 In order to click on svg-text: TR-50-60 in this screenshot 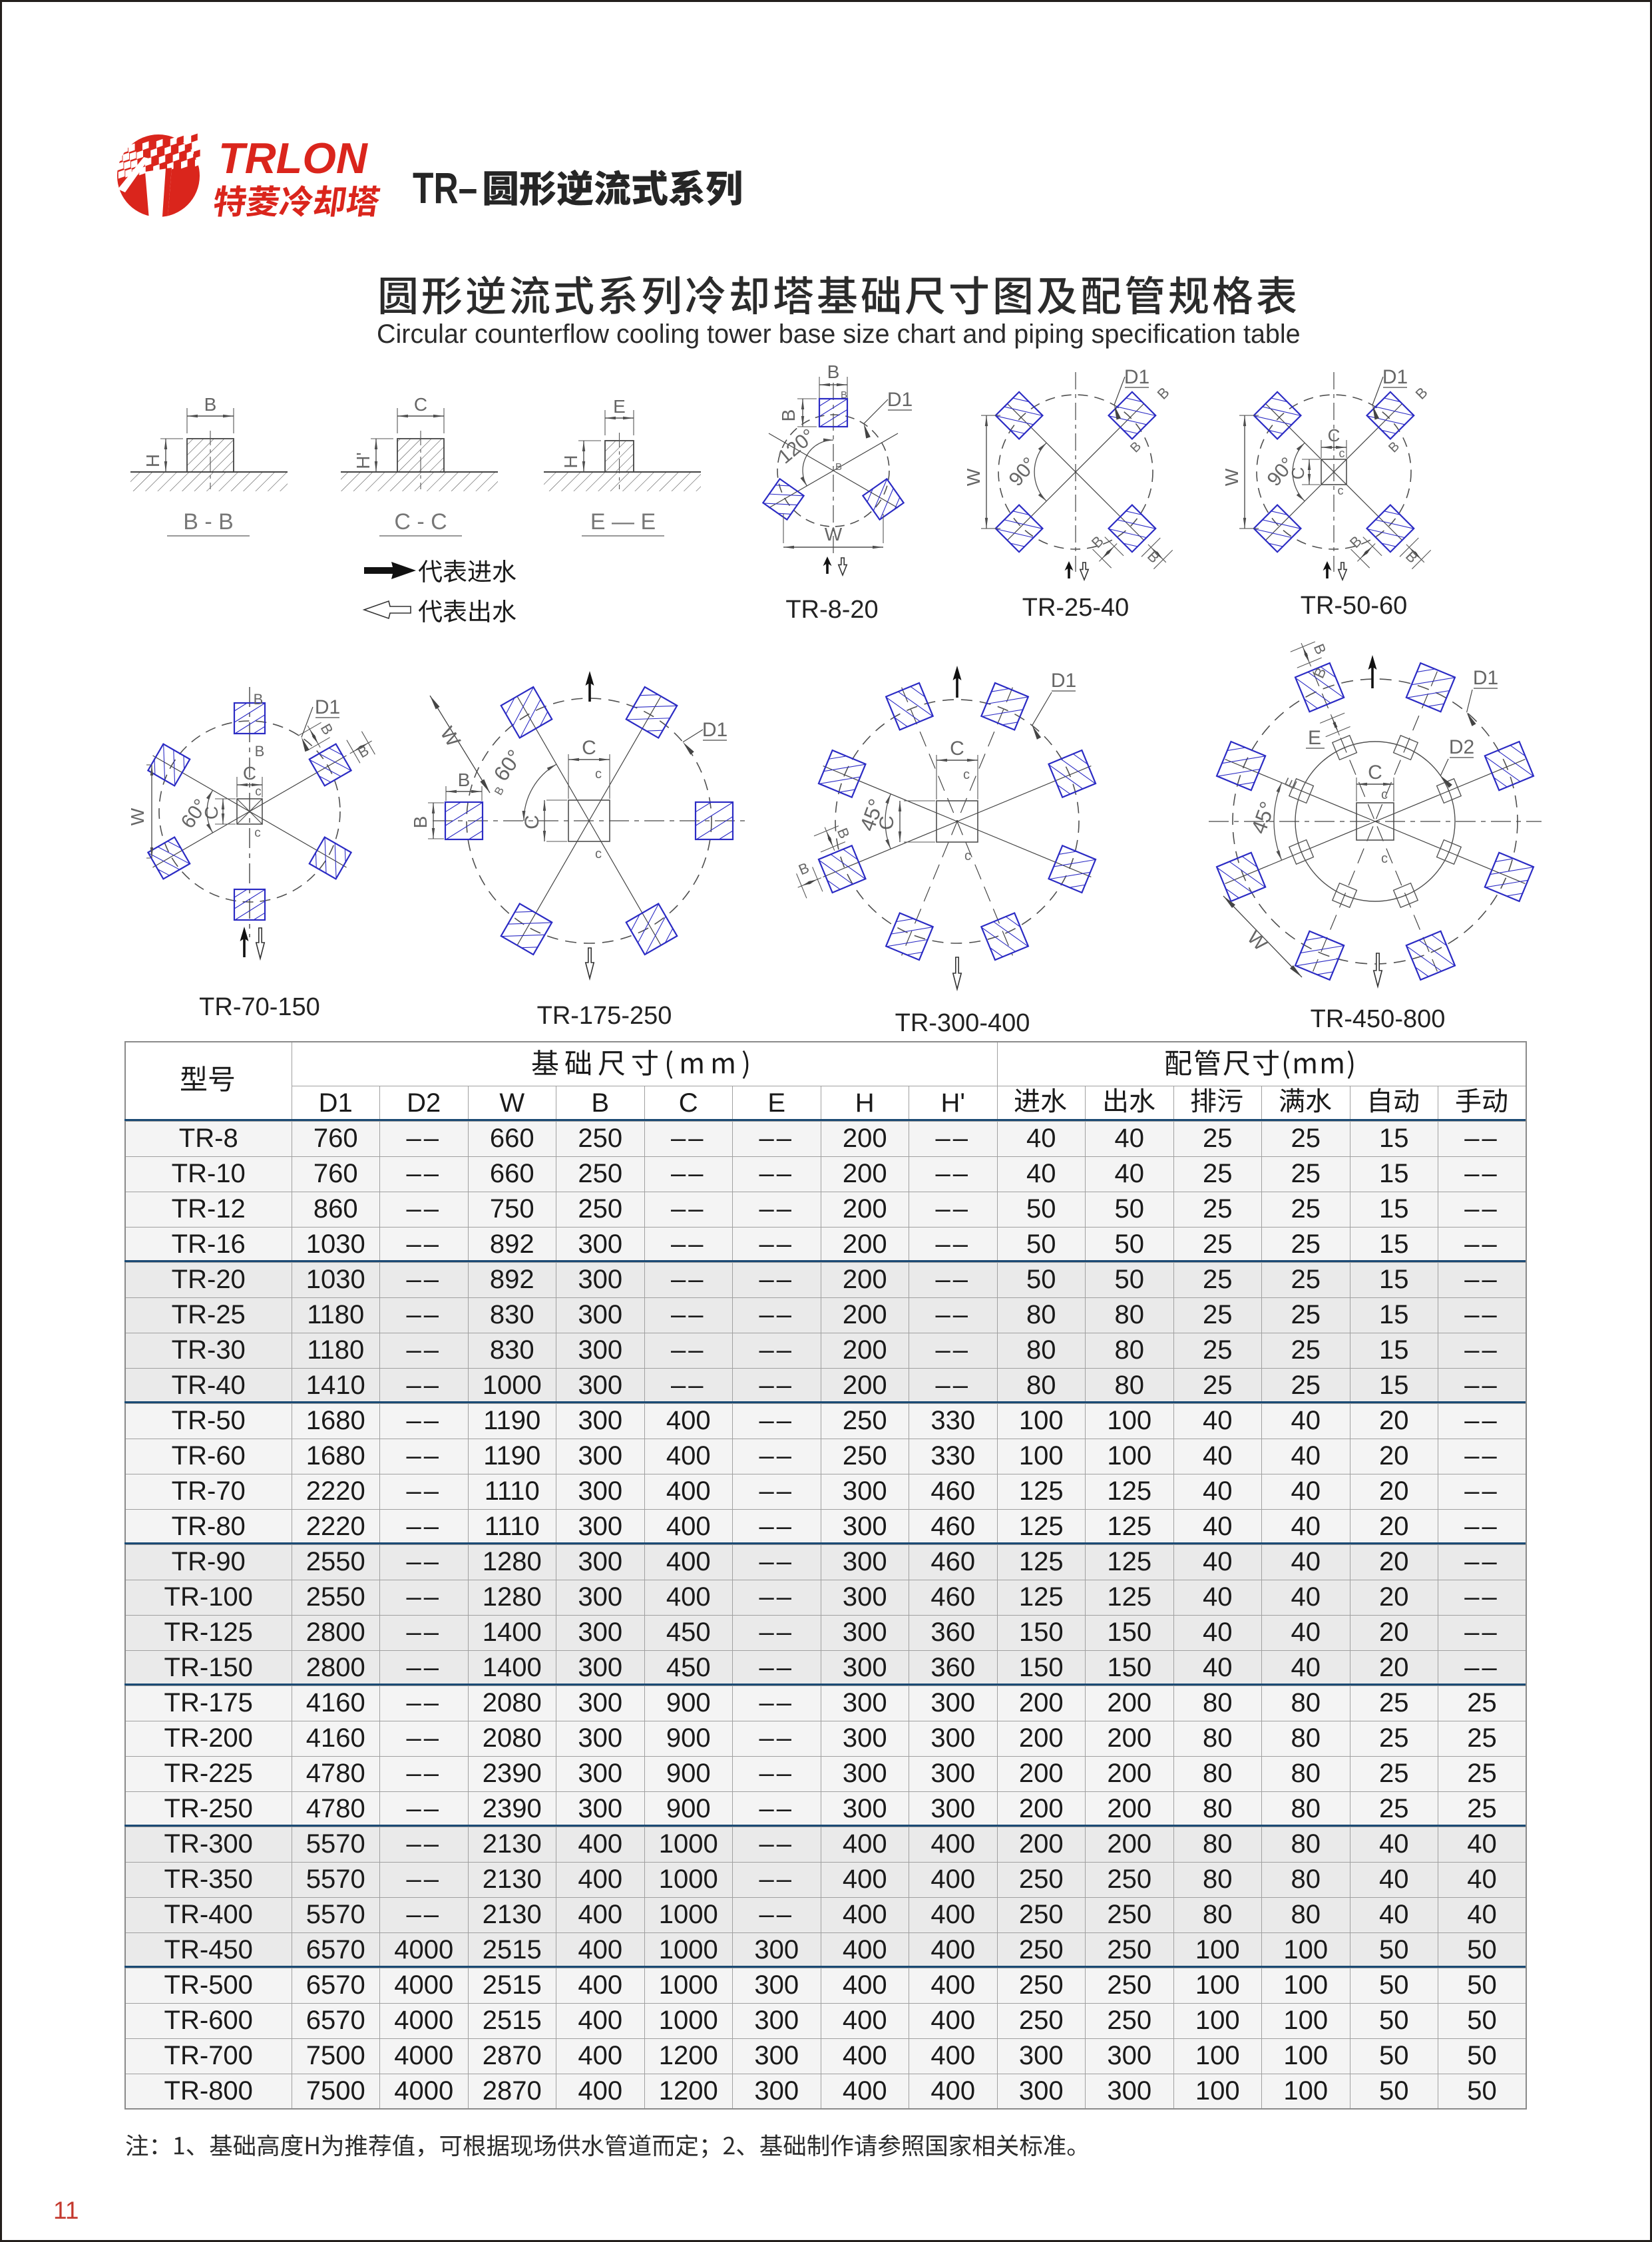, I will do `click(1354, 606)`.